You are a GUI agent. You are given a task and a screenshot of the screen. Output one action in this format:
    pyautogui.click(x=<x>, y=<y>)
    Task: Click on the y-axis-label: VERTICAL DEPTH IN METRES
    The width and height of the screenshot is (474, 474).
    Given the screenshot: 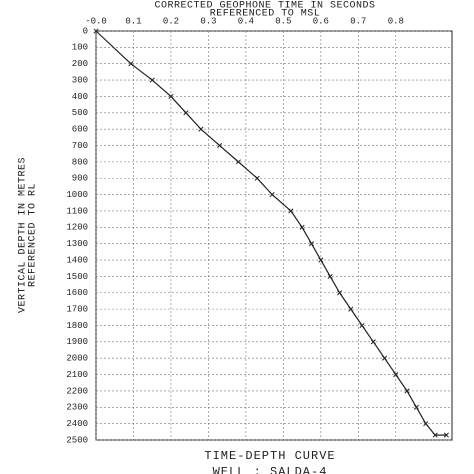 What is the action you would take?
    pyautogui.click(x=23, y=235)
    